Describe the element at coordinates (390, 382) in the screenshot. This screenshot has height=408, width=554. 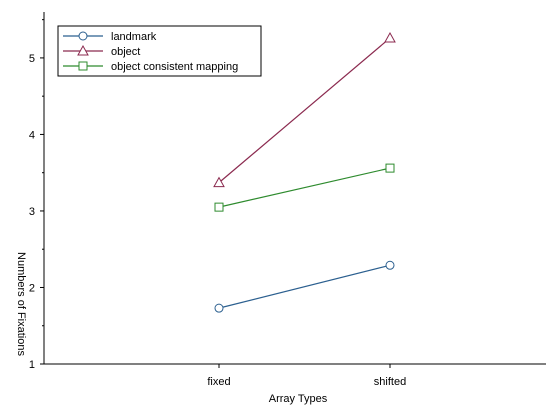
I see `x-tick-label: shifted` at that location.